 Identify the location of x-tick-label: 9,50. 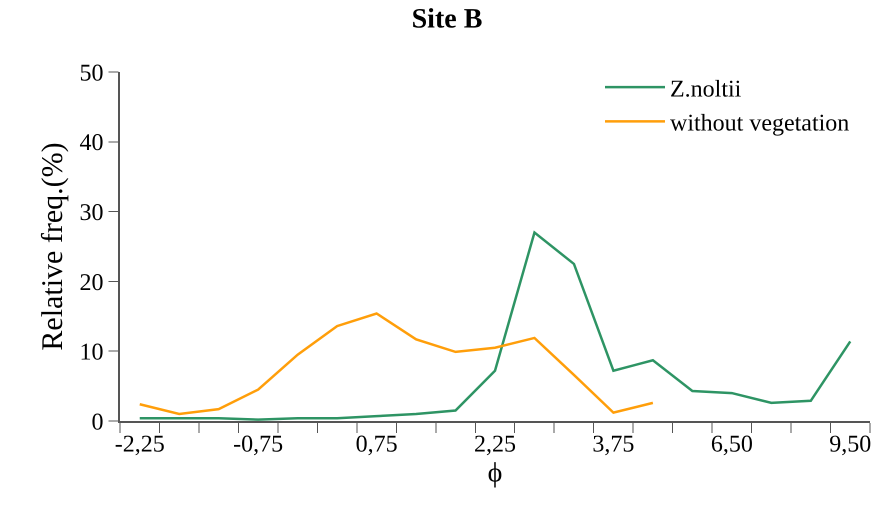
(850, 445).